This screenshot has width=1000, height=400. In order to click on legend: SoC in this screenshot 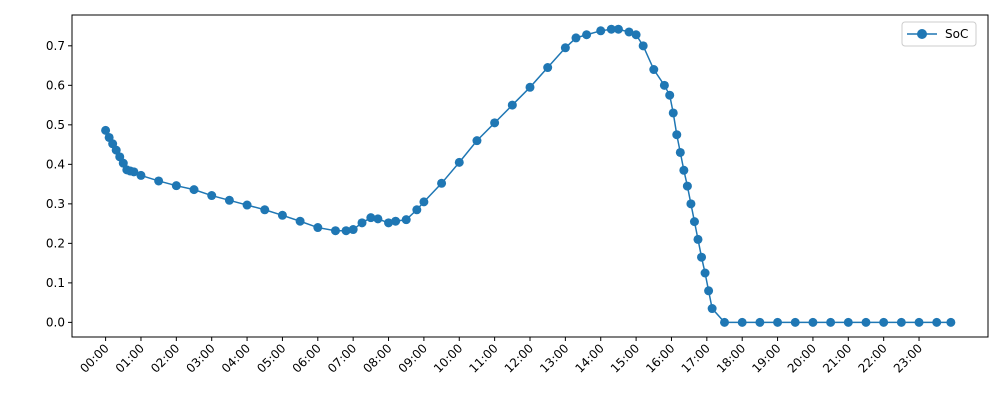, I will do `click(939, 34)`.